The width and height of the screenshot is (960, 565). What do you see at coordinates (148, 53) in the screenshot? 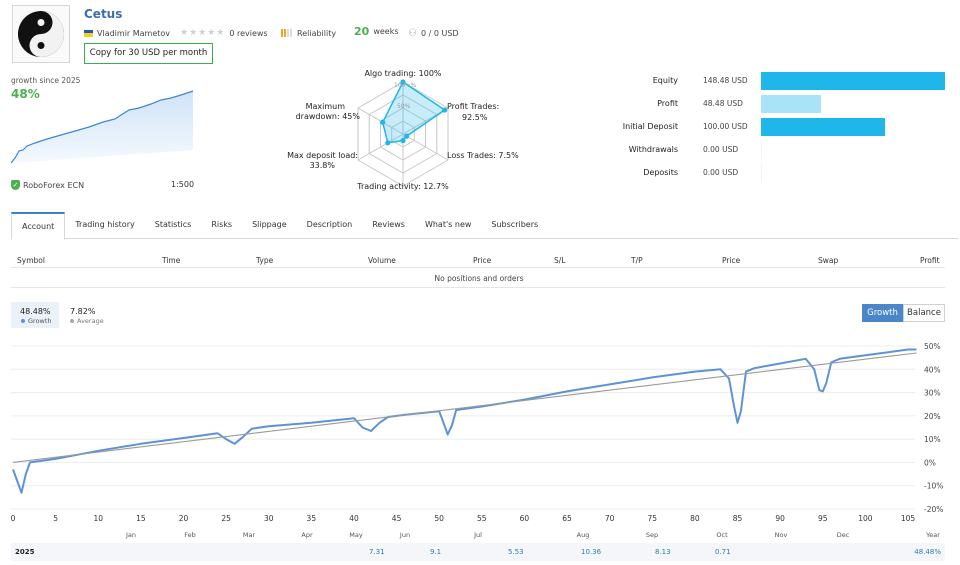
I see `copy-signal-button: Copy for 30 USD per month` at bounding box center [148, 53].